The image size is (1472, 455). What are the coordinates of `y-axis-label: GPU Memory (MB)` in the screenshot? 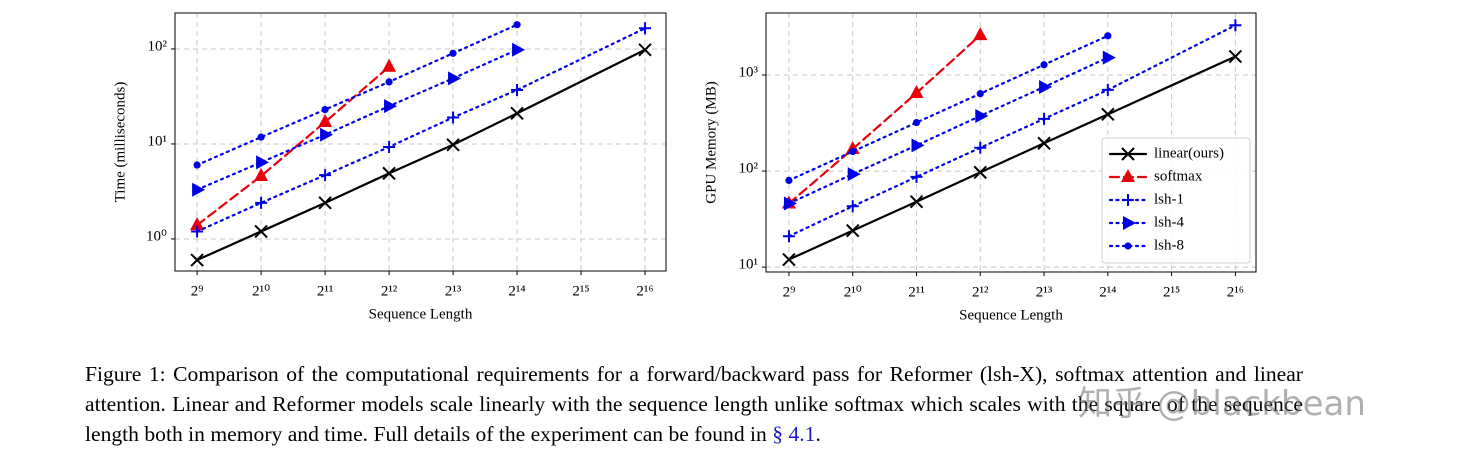 It's located at (711, 142).